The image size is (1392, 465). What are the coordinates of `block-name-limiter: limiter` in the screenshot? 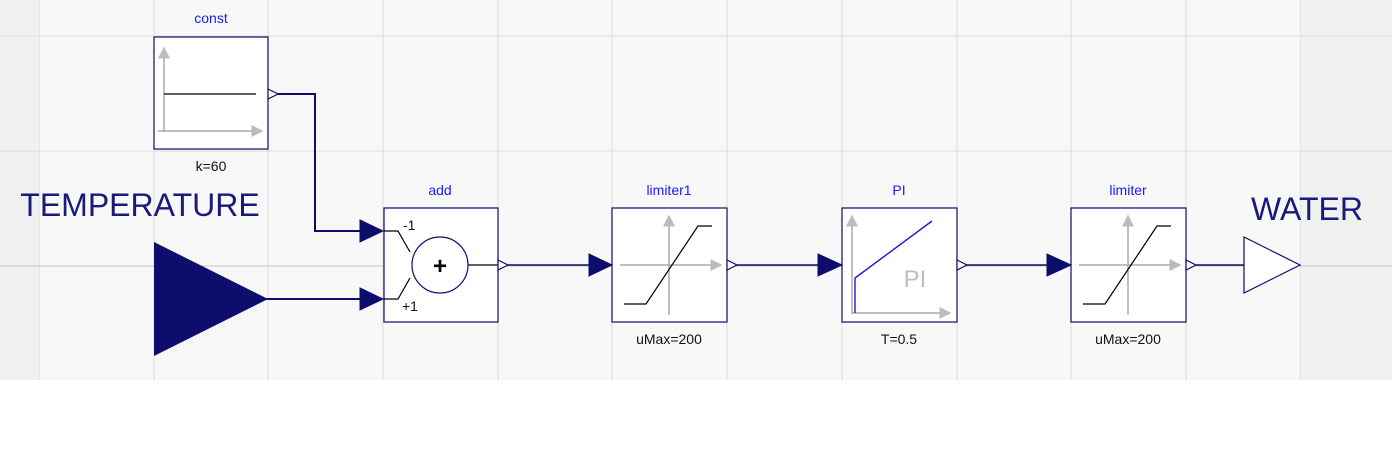 It's located at (1128, 190).